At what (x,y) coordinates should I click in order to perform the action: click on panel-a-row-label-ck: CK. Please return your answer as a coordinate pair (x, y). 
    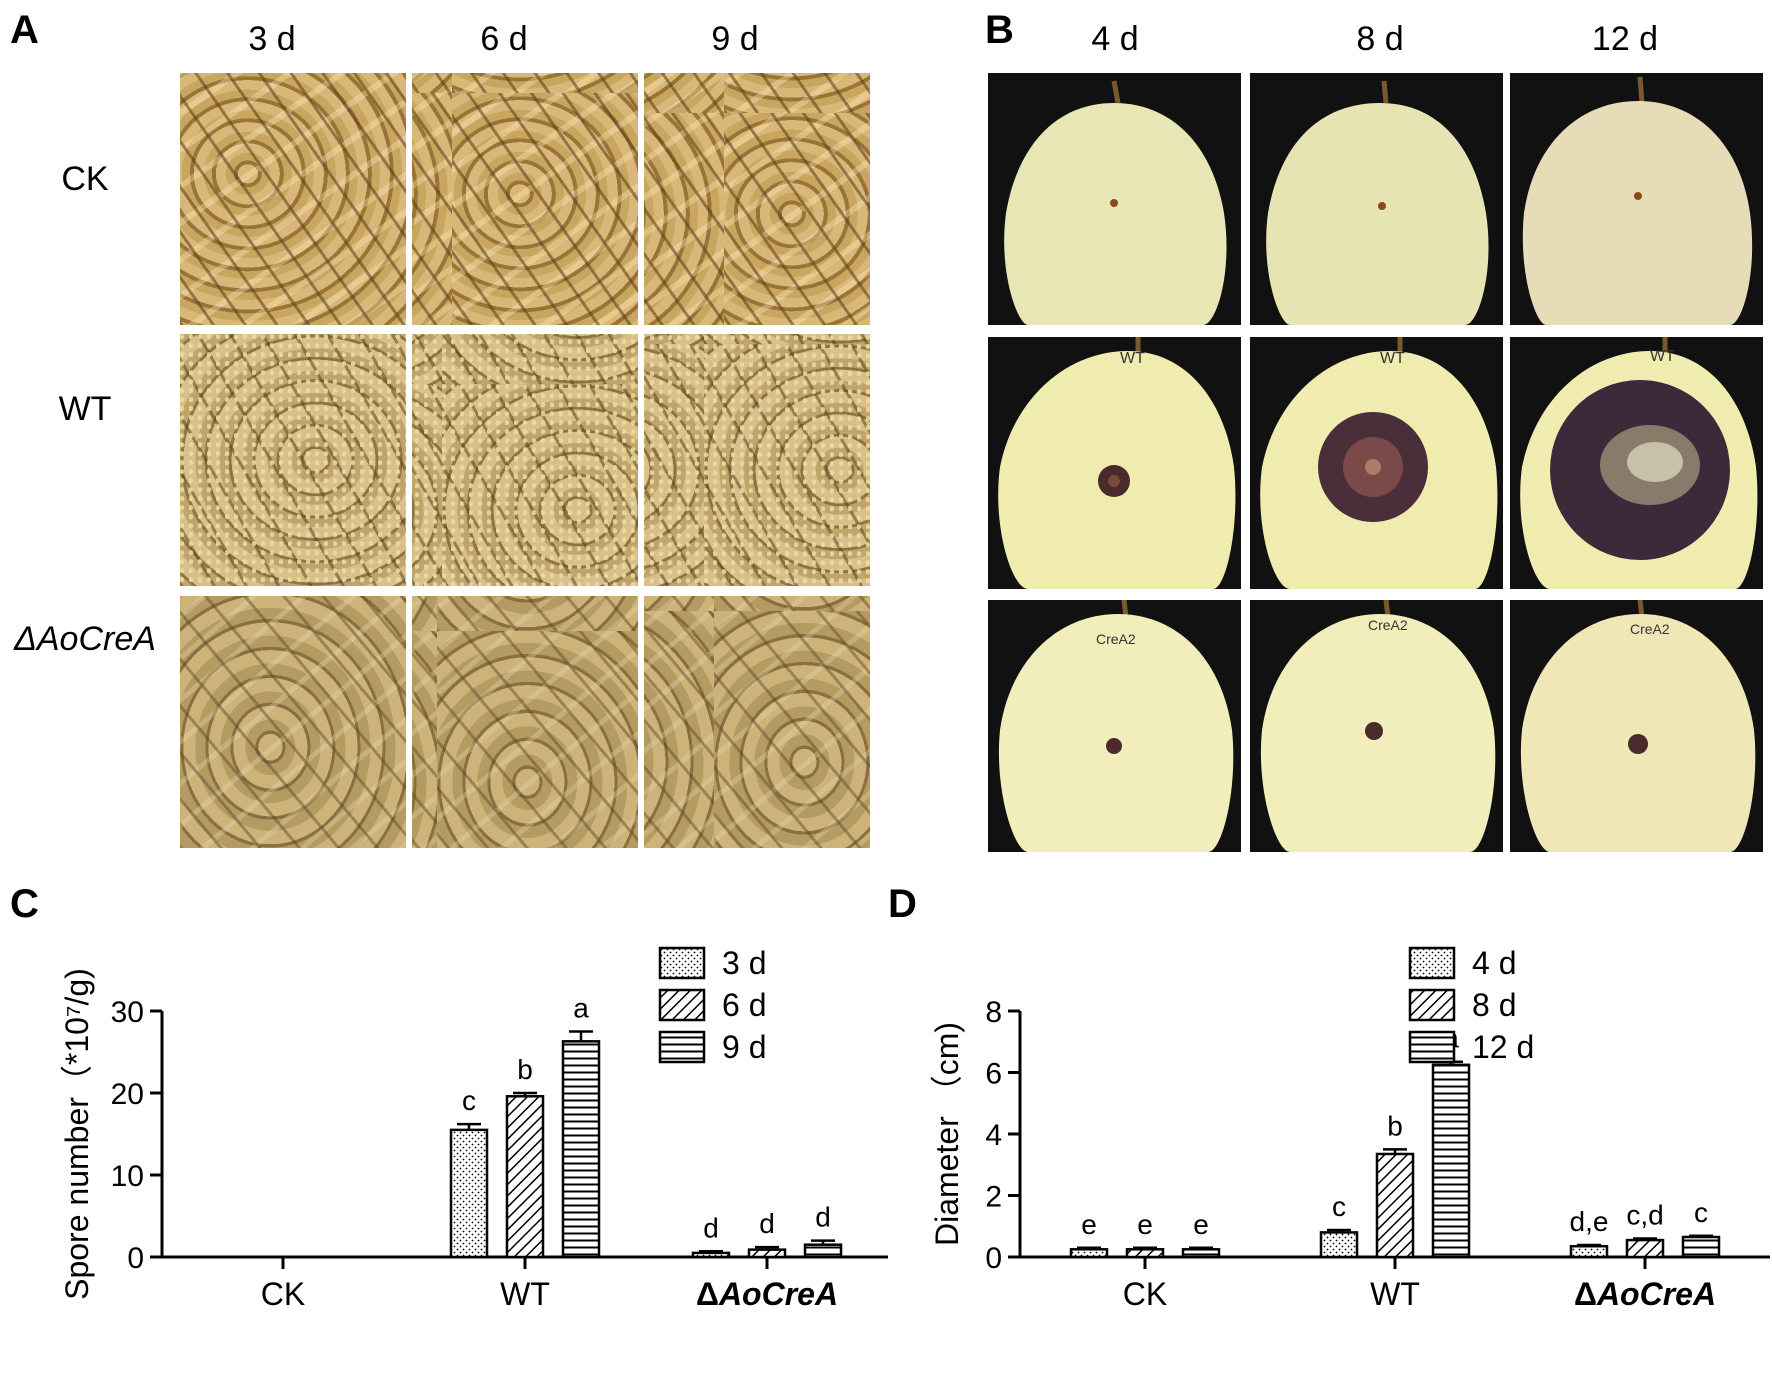
    Looking at the image, I should click on (85, 179).